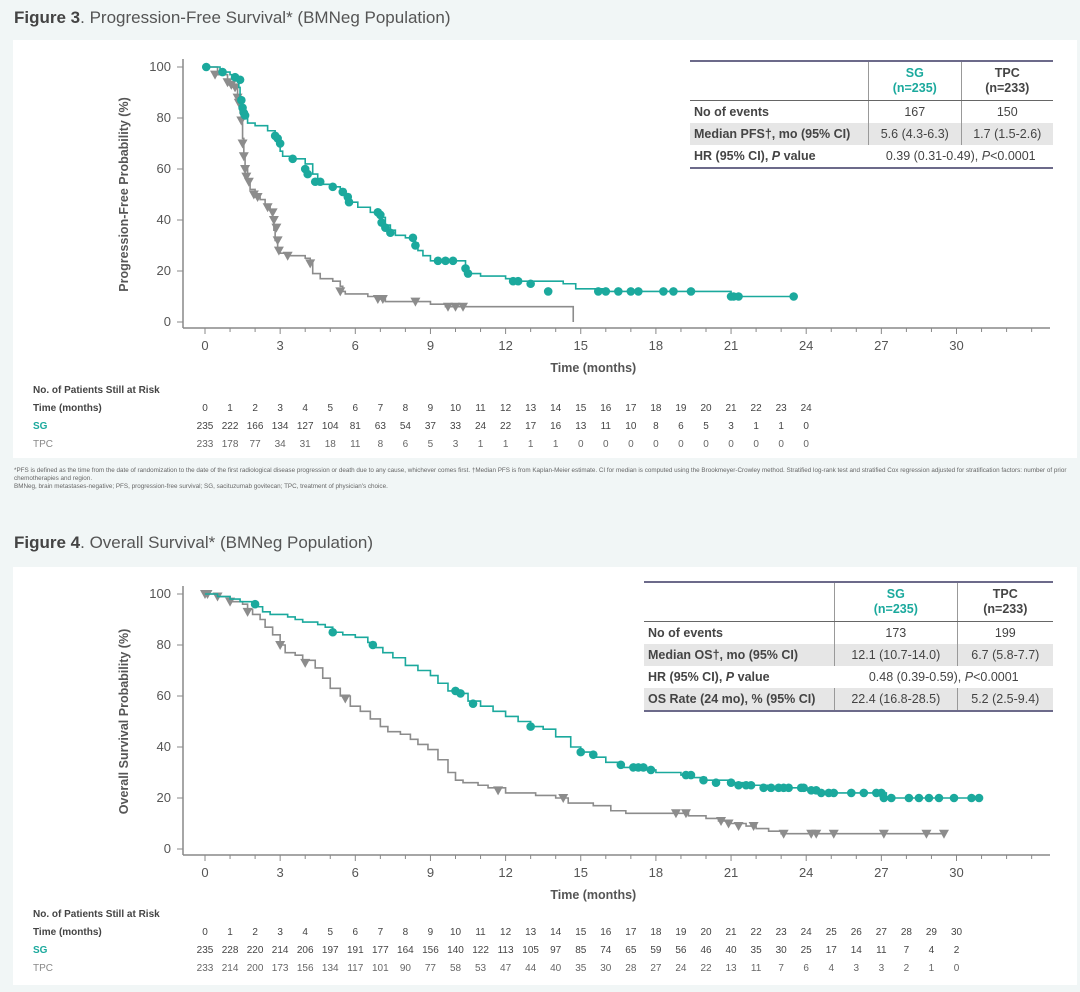 The width and height of the screenshot is (1080, 992). I want to click on risk-tpc-row-cell: 3, so click(881, 968).